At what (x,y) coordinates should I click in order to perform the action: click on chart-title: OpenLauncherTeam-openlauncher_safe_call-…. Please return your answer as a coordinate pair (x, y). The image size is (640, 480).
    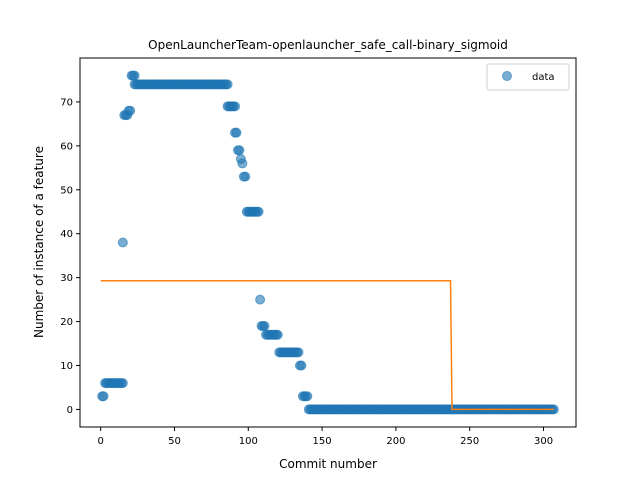
    Looking at the image, I should click on (328, 45).